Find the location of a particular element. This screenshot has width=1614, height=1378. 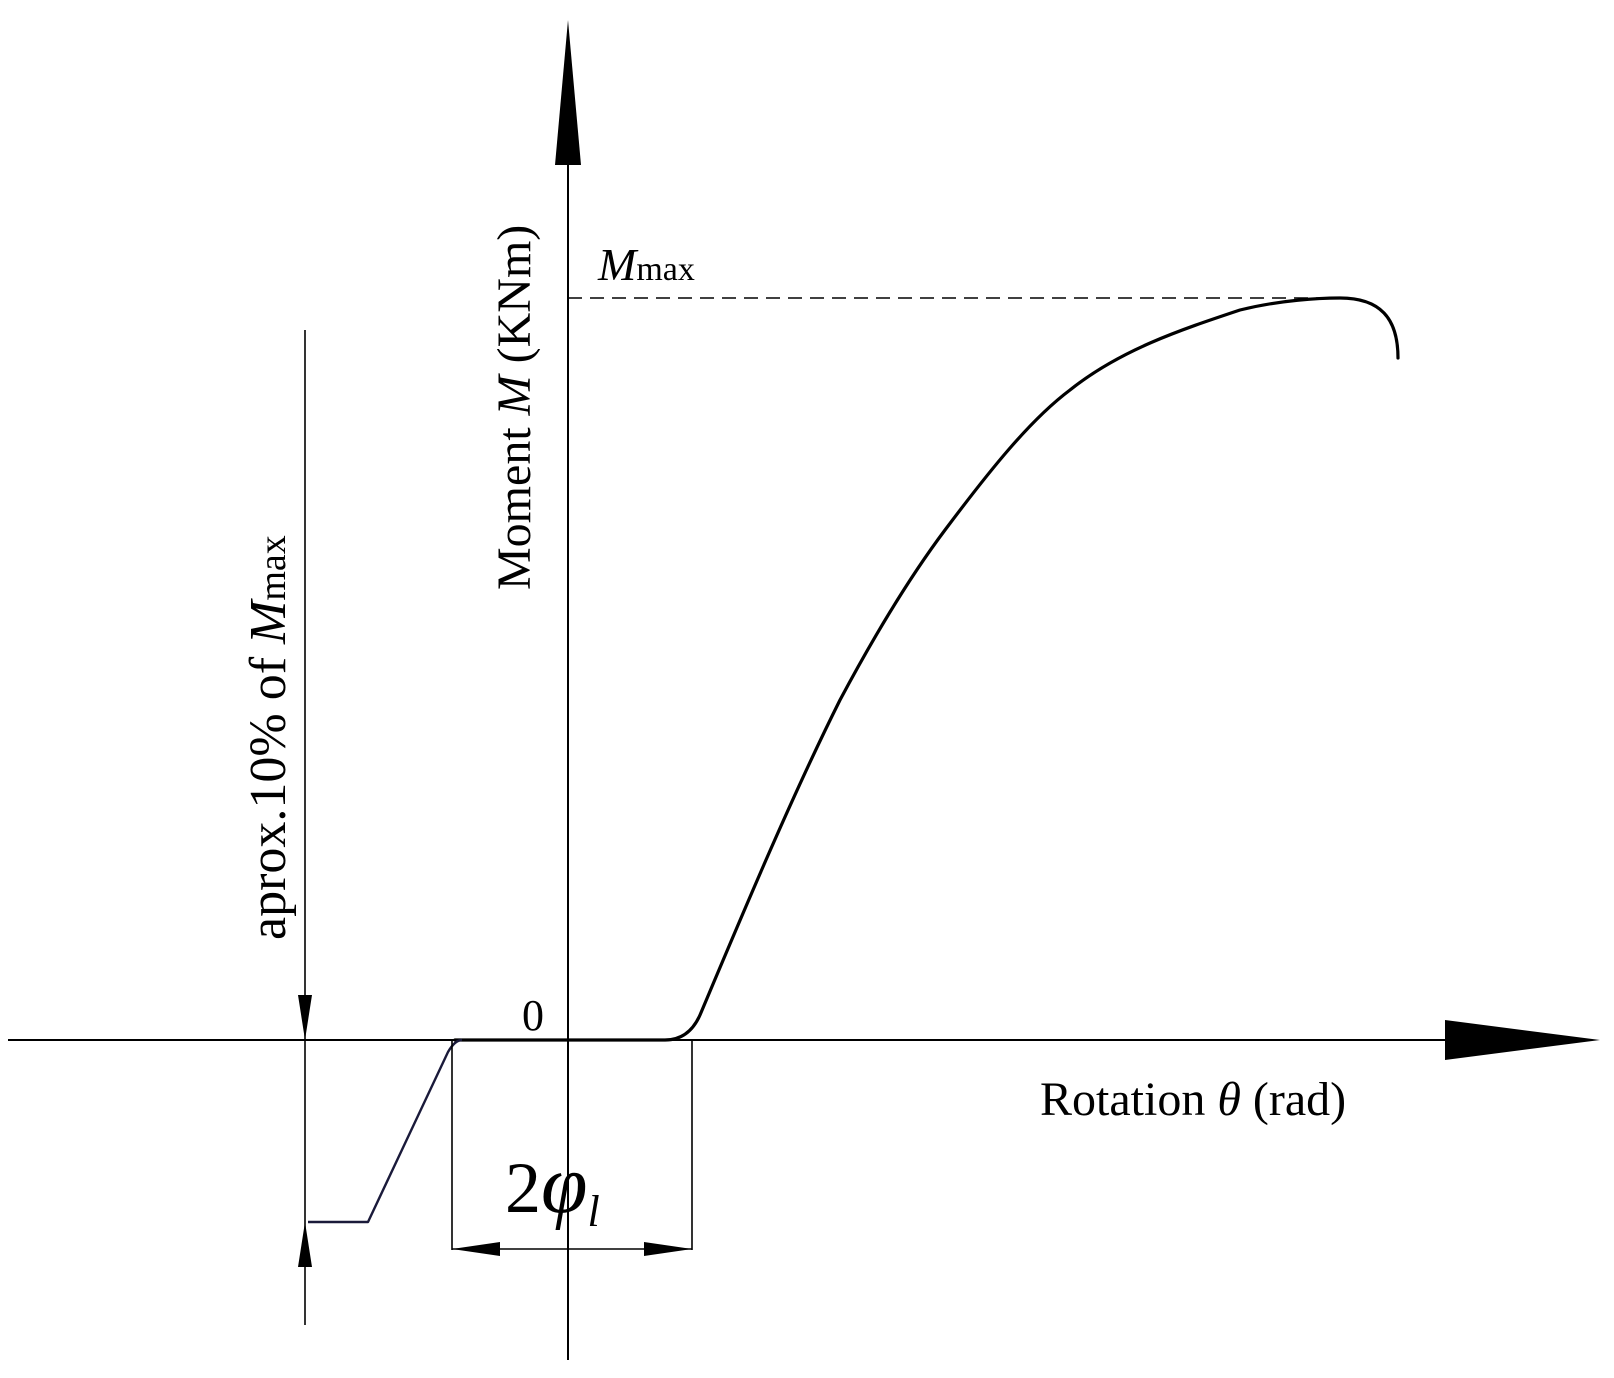

x-axis-arrowhead is located at coordinates (1522, 1040).